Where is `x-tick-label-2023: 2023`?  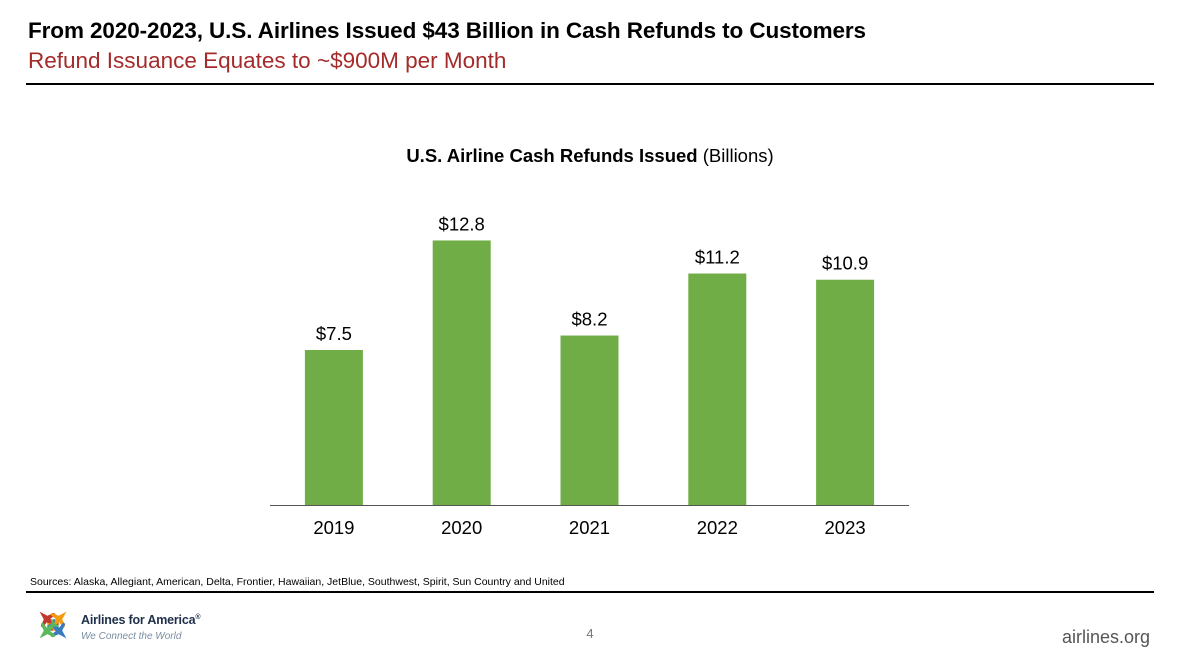
x-tick-label-2023: 2023 is located at coordinates (845, 527).